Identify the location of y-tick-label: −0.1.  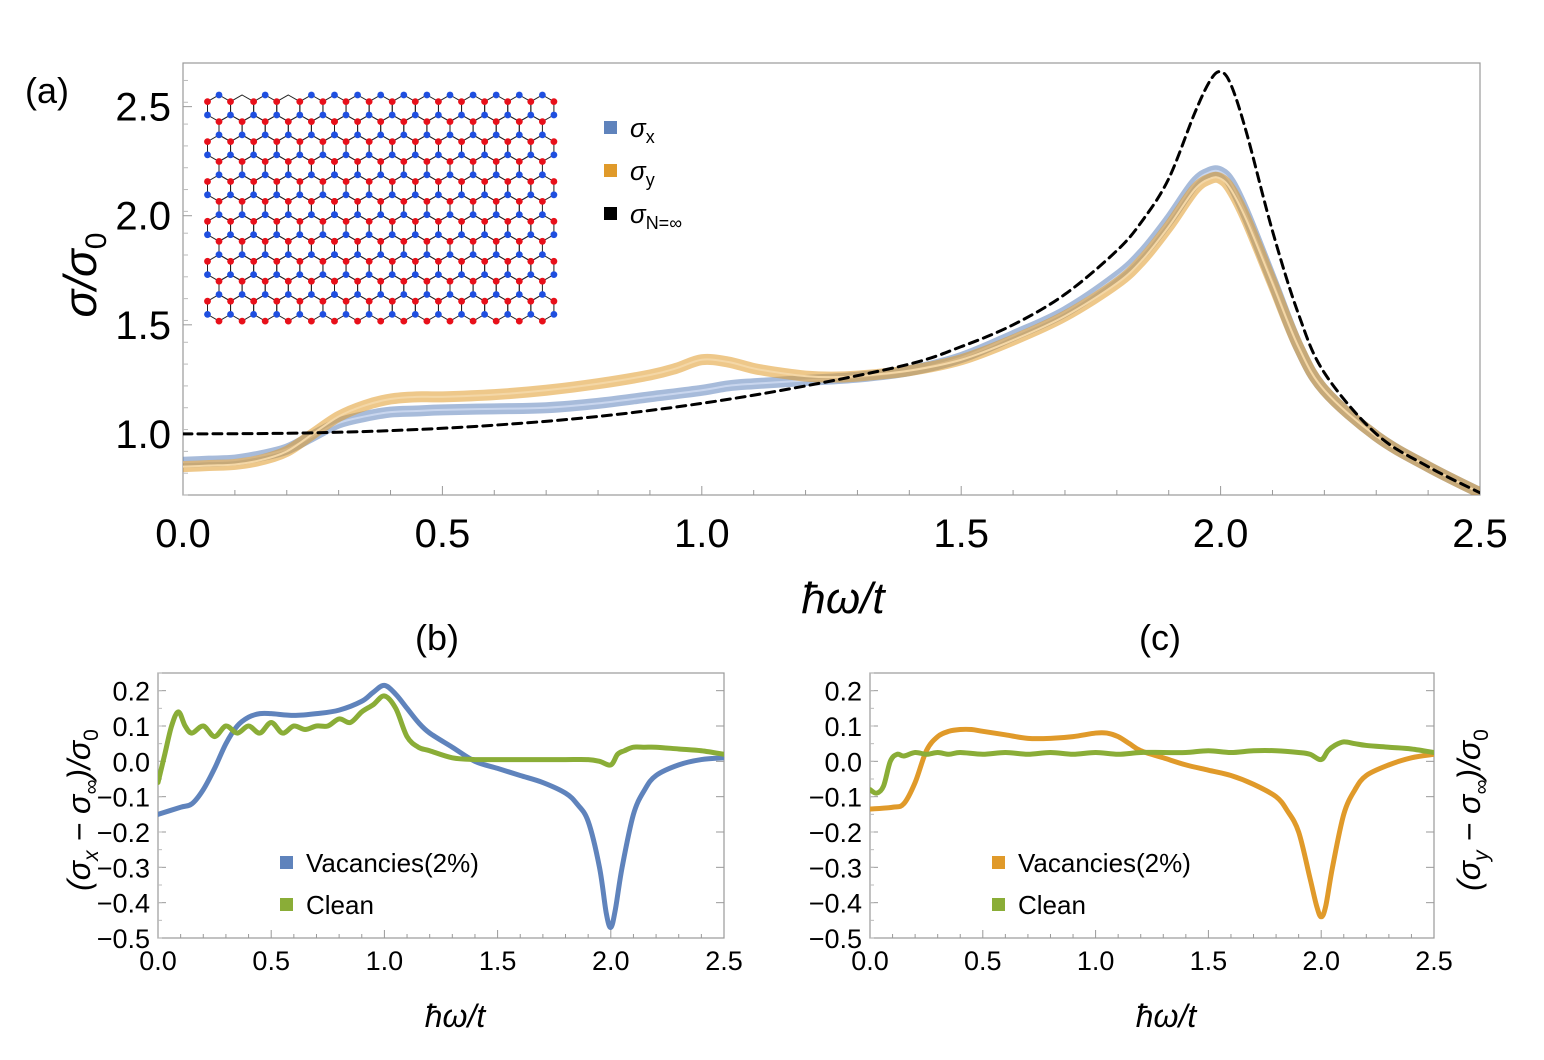
(123, 798).